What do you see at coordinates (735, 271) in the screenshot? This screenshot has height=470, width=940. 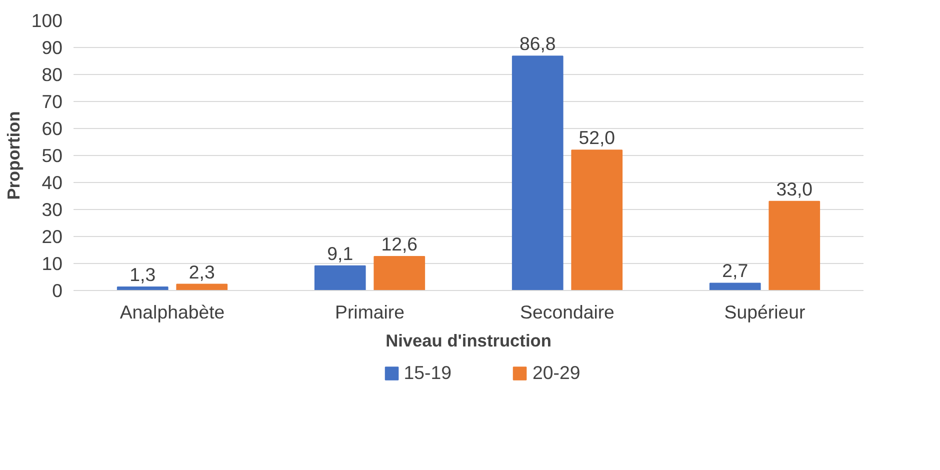 I see `data-label: 2,7` at bounding box center [735, 271].